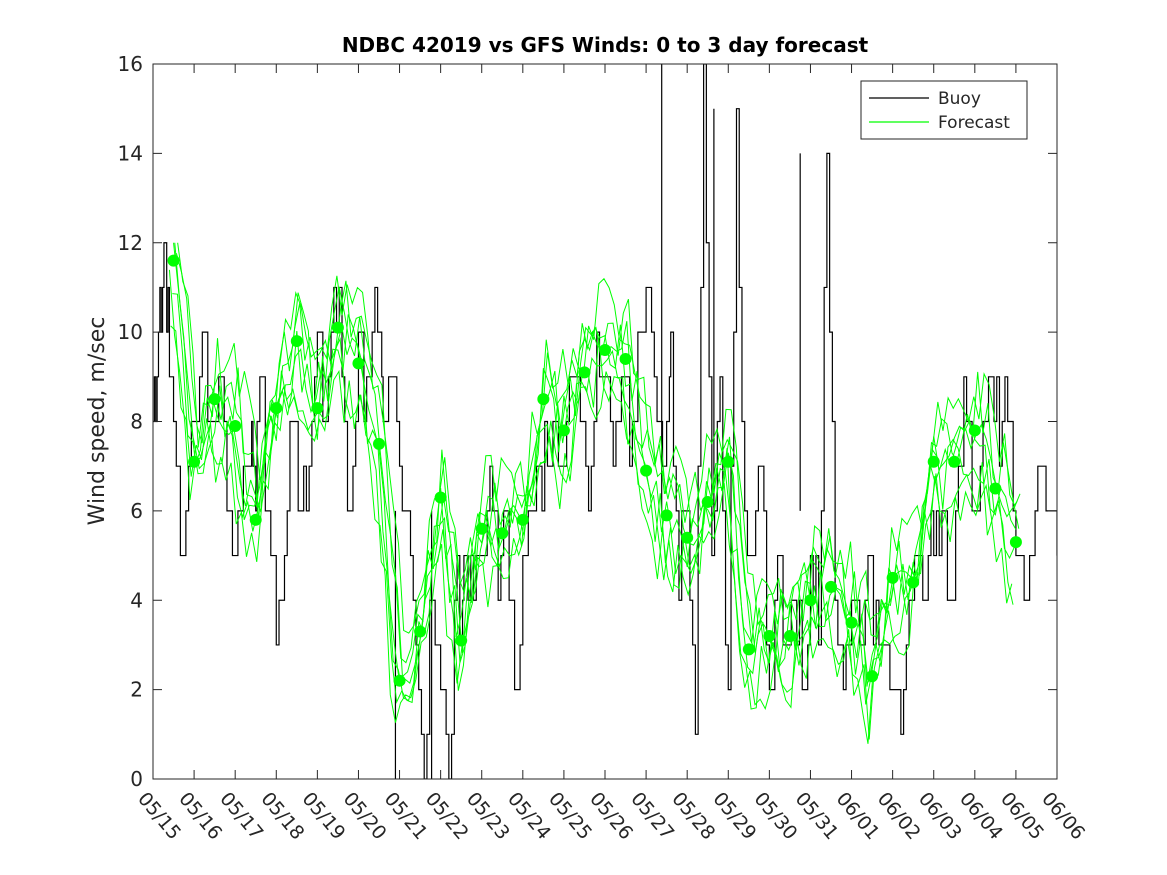 The width and height of the screenshot is (1167, 875). What do you see at coordinates (136, 422) in the screenshot?
I see `y-tick-label: 8` at bounding box center [136, 422].